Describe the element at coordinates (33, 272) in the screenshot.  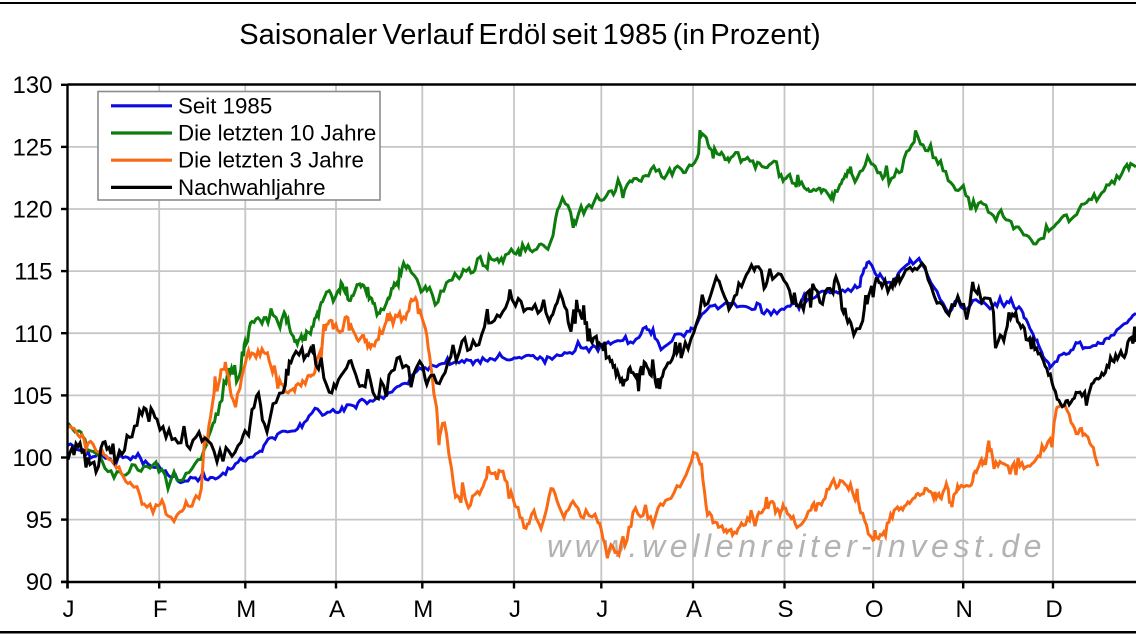
I see `svg-text: 115` at that location.